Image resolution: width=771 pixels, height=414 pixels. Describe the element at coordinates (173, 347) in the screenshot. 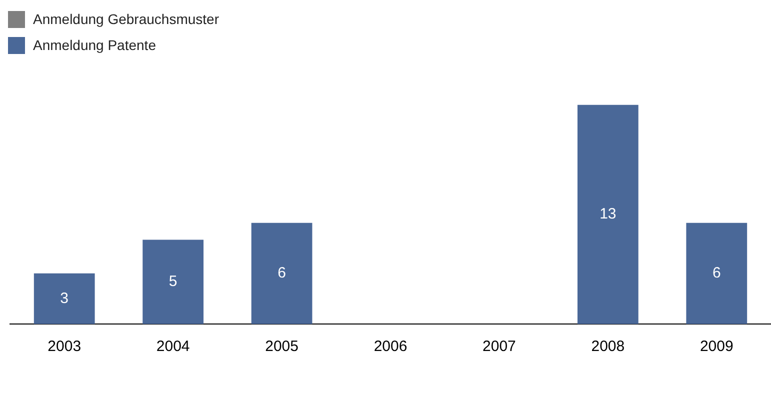

I see `x-tick-label: 2004` at that location.